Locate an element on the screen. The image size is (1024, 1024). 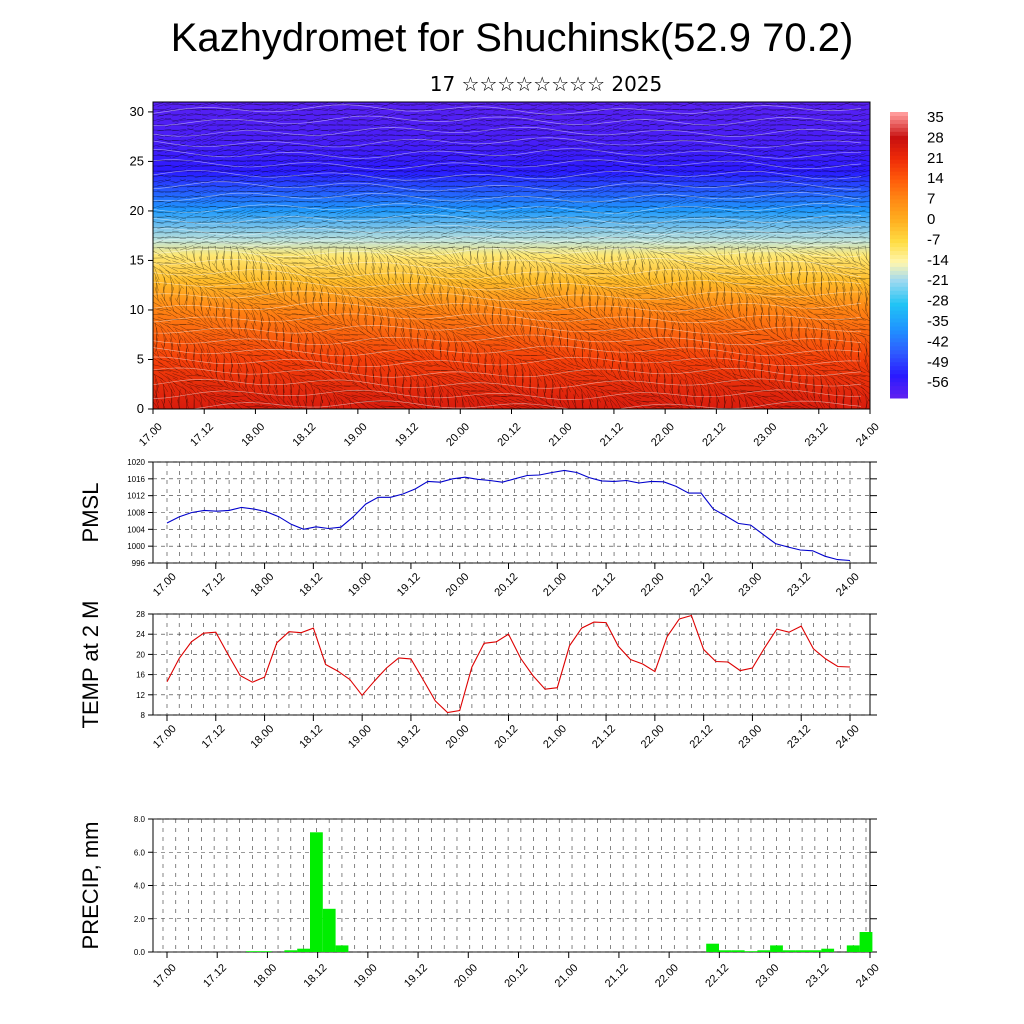
heatmap-xtick-label-14: 24.00 is located at coordinates (868, 435).